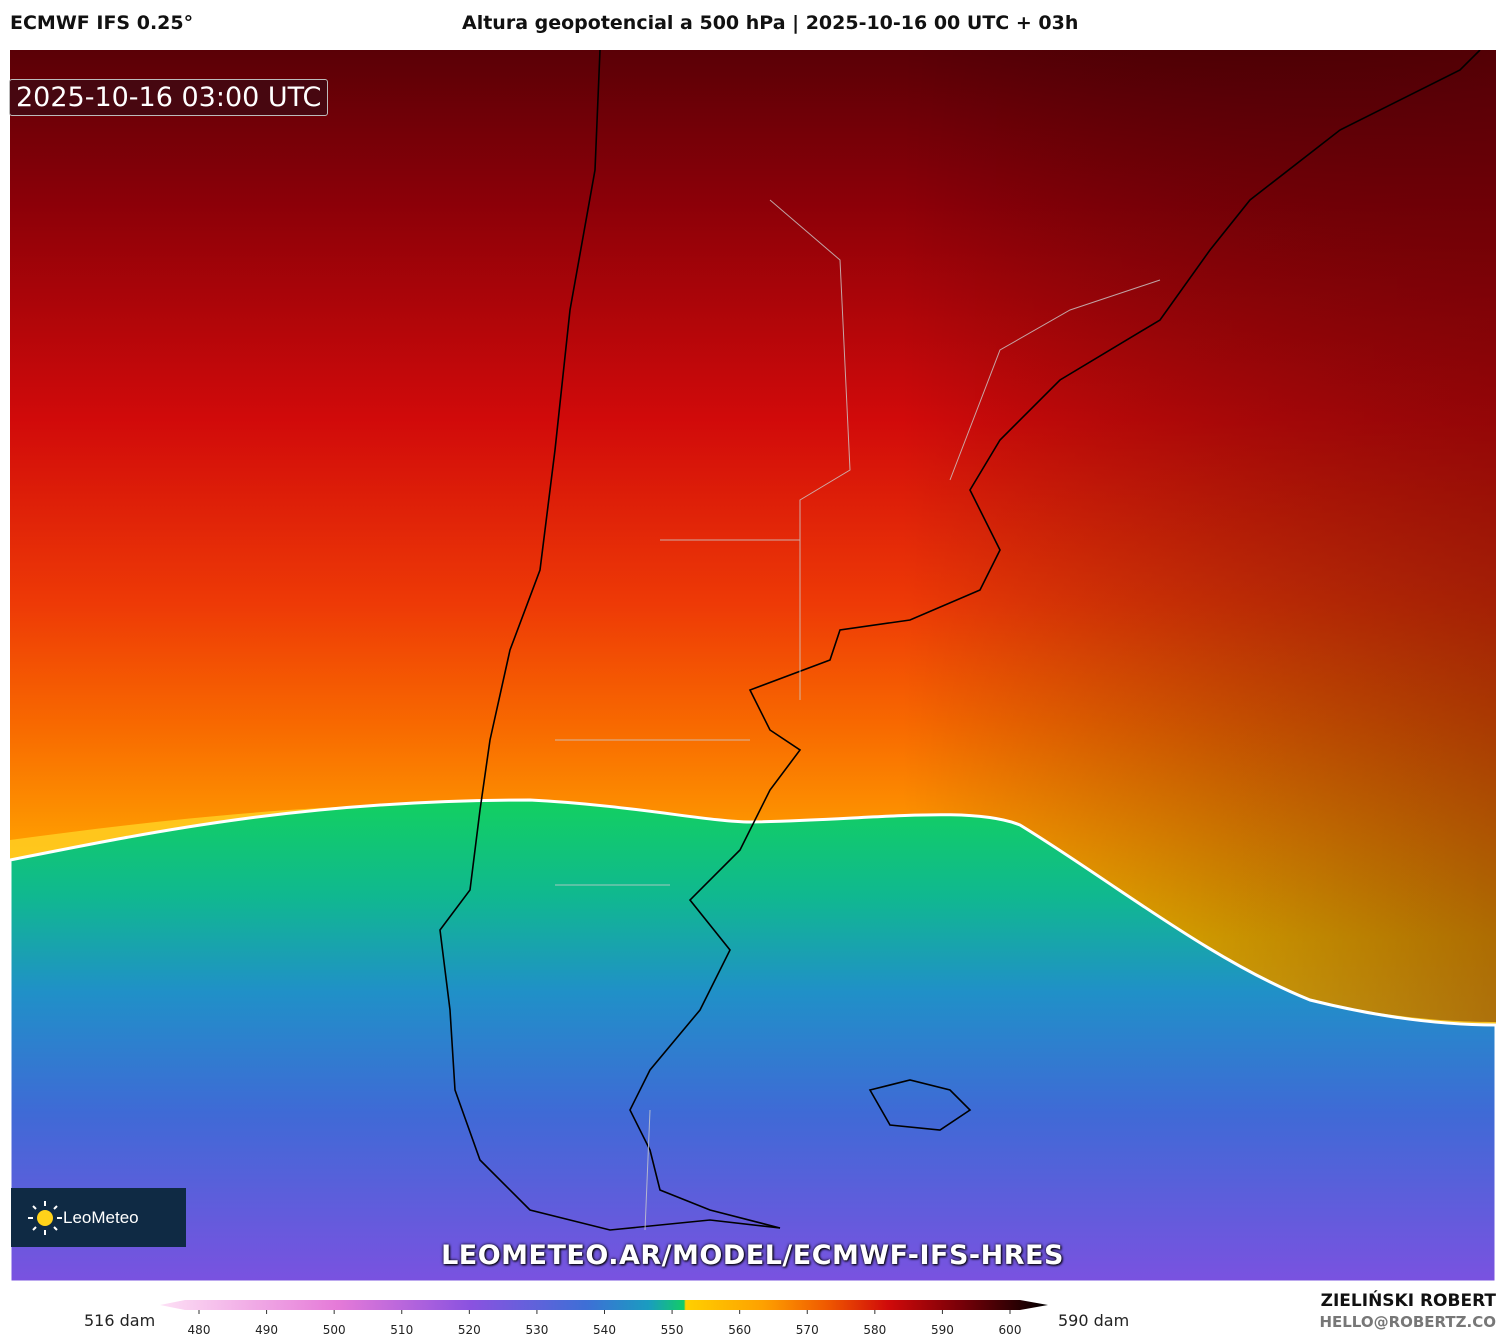 The image size is (1505, 1338). I want to click on model-label: ECMWF IFS 0.25°, so click(102, 23).